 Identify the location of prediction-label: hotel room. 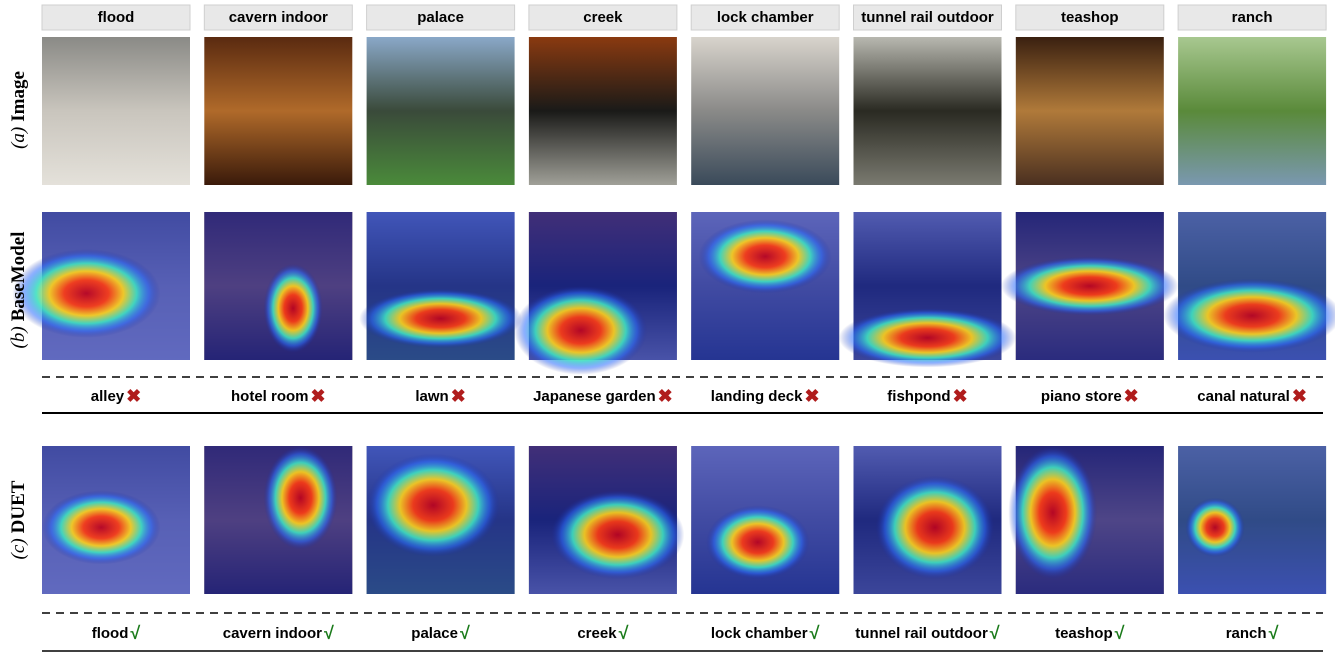
(270, 396).